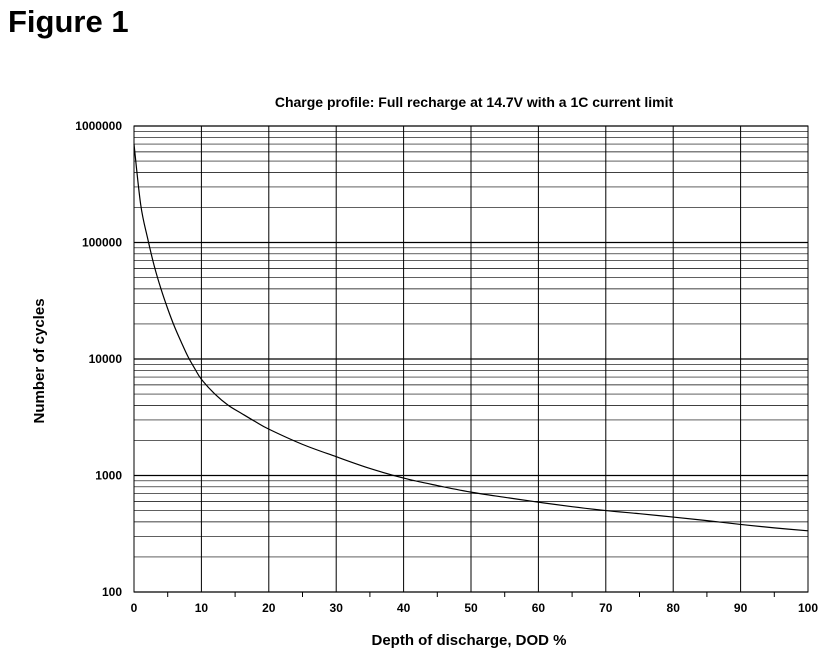 This screenshot has width=837, height=651. What do you see at coordinates (202, 608) in the screenshot?
I see `x-tick-label: 10` at bounding box center [202, 608].